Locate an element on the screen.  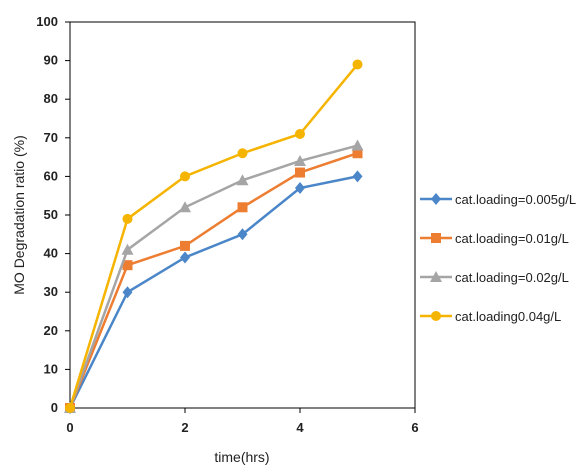
x-tick-label: 4 is located at coordinates (300, 427).